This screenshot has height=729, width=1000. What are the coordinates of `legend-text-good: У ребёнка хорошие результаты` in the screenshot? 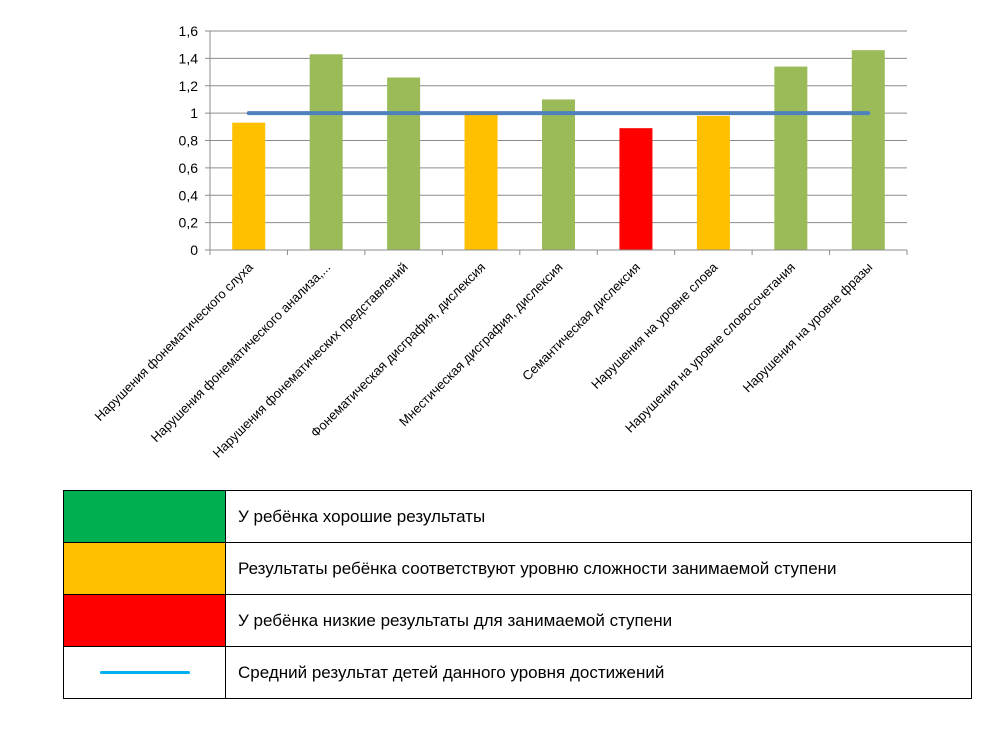 It's located at (598, 516).